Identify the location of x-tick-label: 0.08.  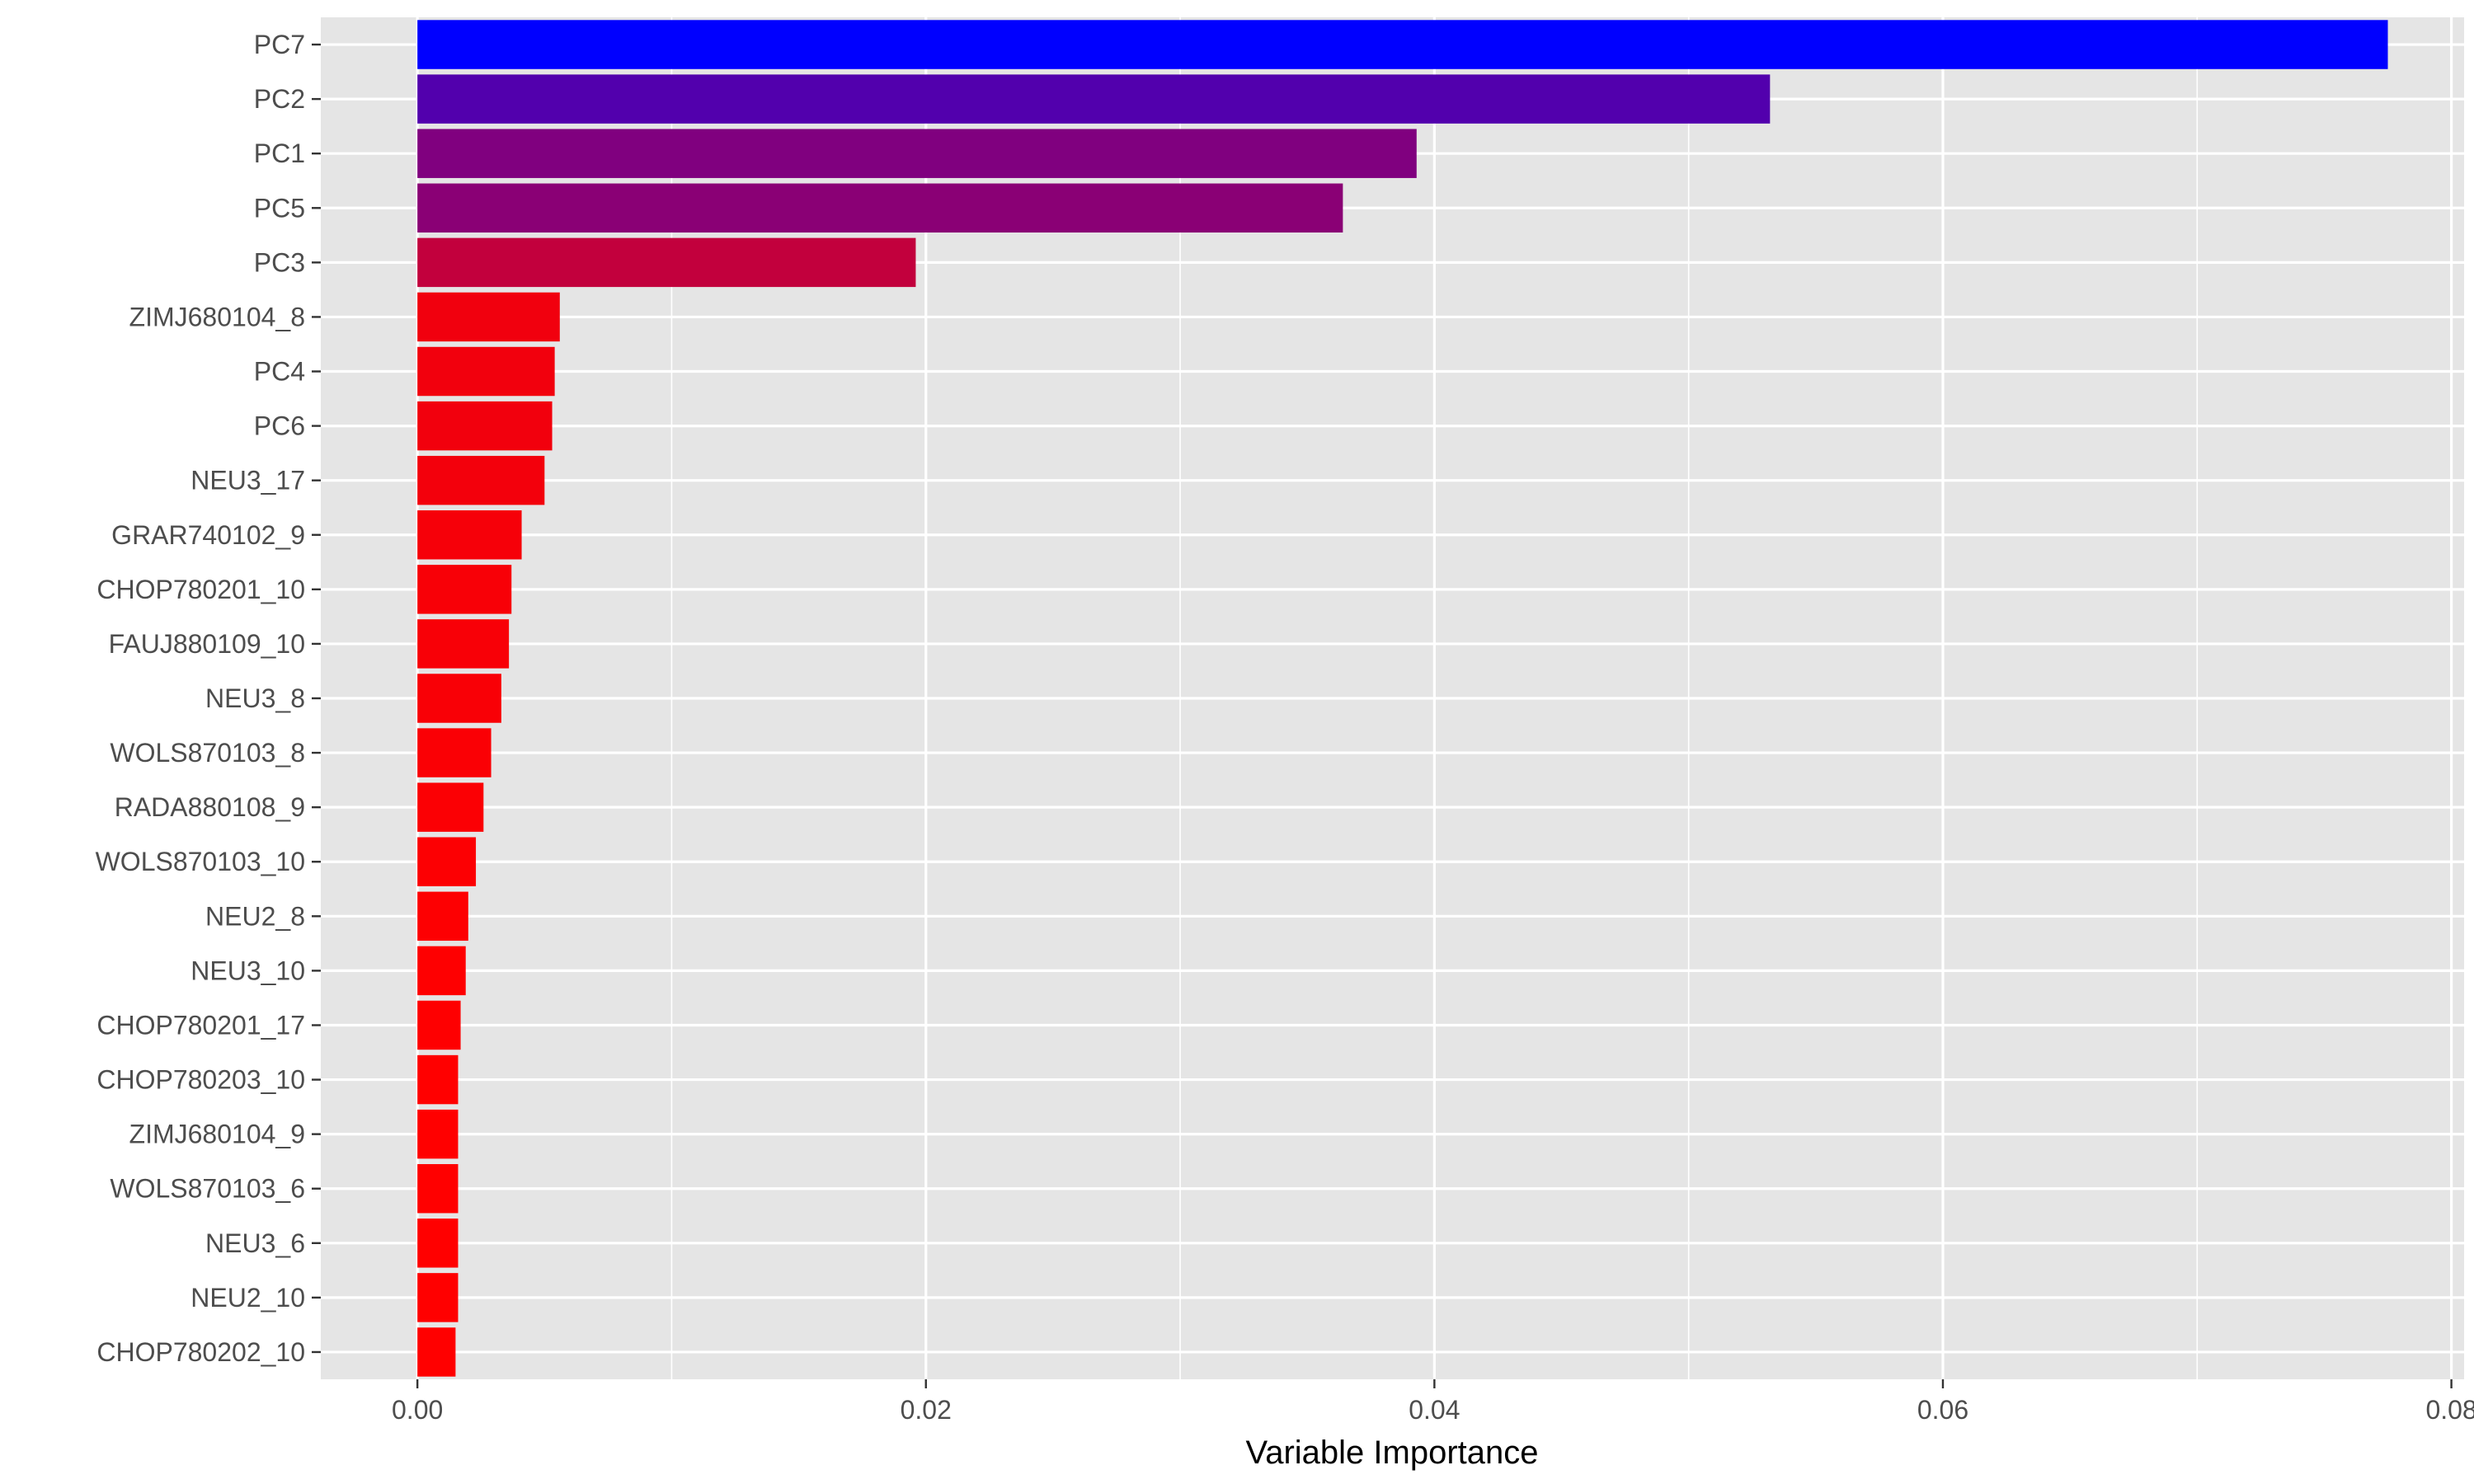
(2449, 1410).